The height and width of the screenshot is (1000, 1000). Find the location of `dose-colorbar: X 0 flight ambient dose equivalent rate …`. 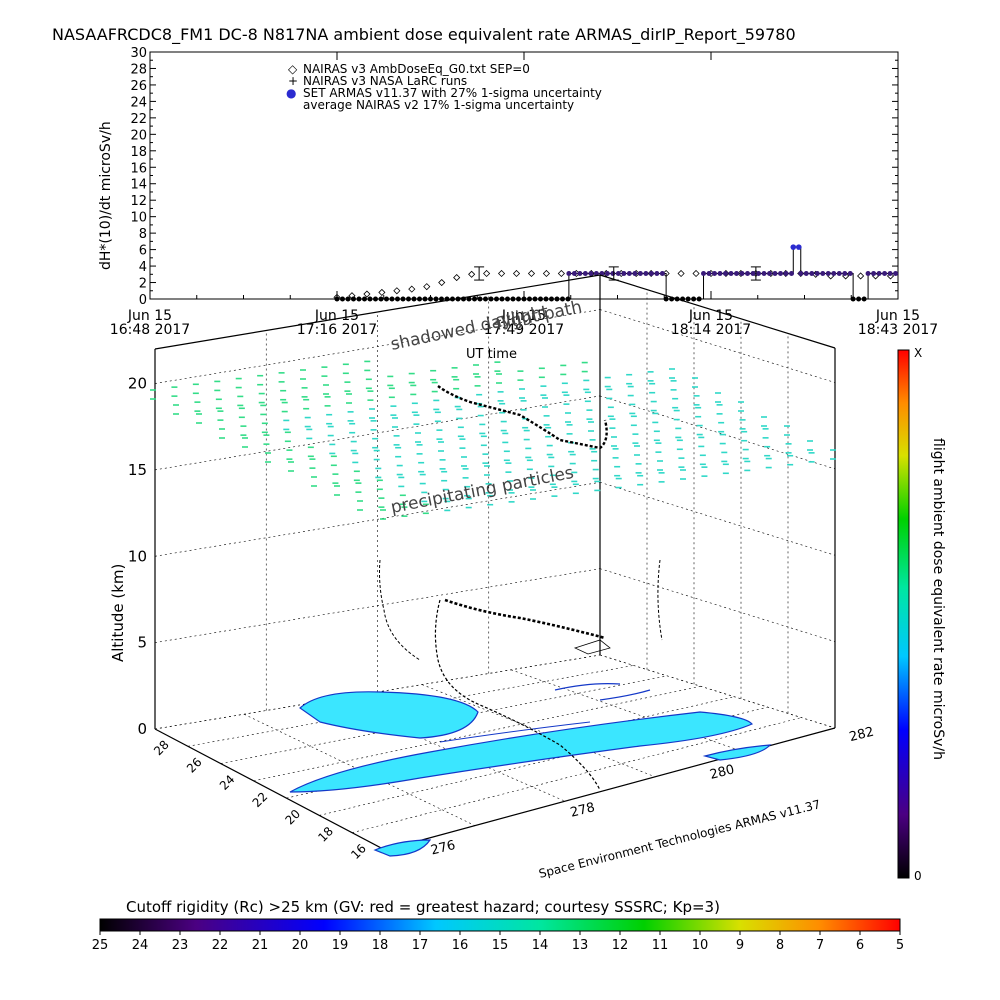

dose-colorbar: X 0 flight ambient dose equivalent rate … is located at coordinates (921, 614).